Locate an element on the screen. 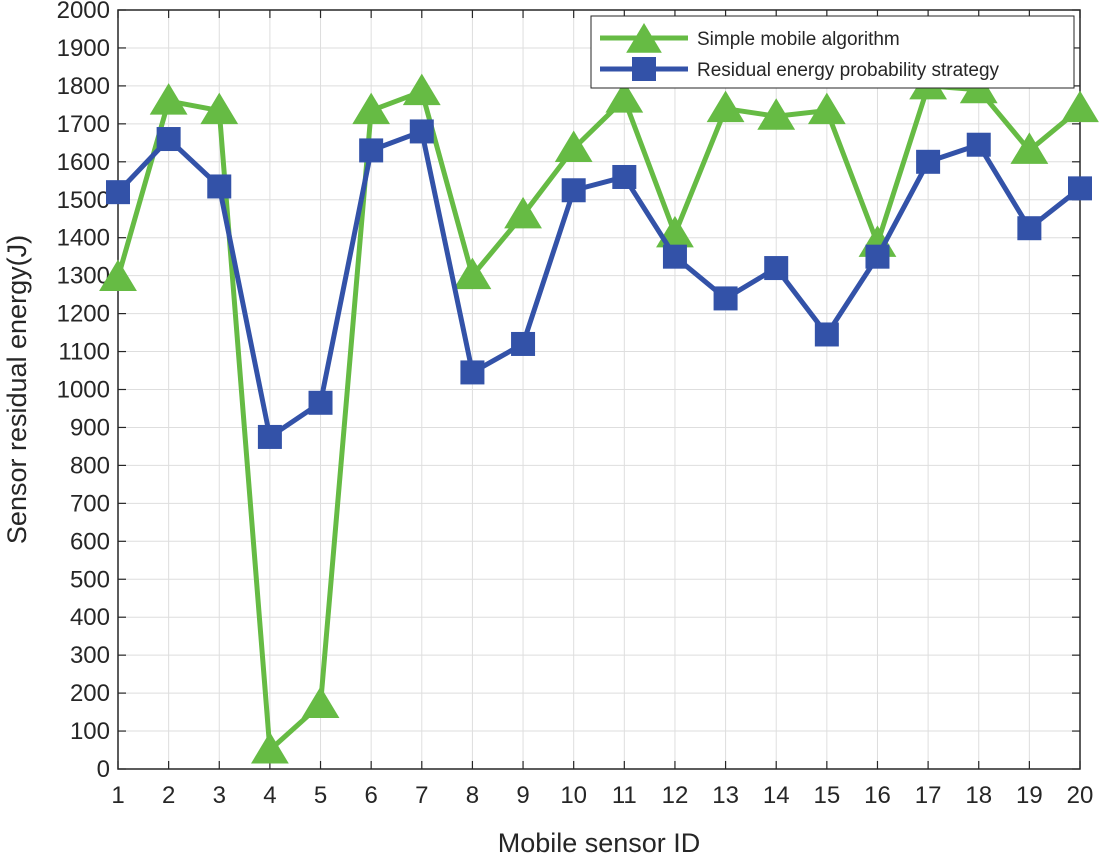  y-tick-label: 1600 is located at coordinates (83, 162).